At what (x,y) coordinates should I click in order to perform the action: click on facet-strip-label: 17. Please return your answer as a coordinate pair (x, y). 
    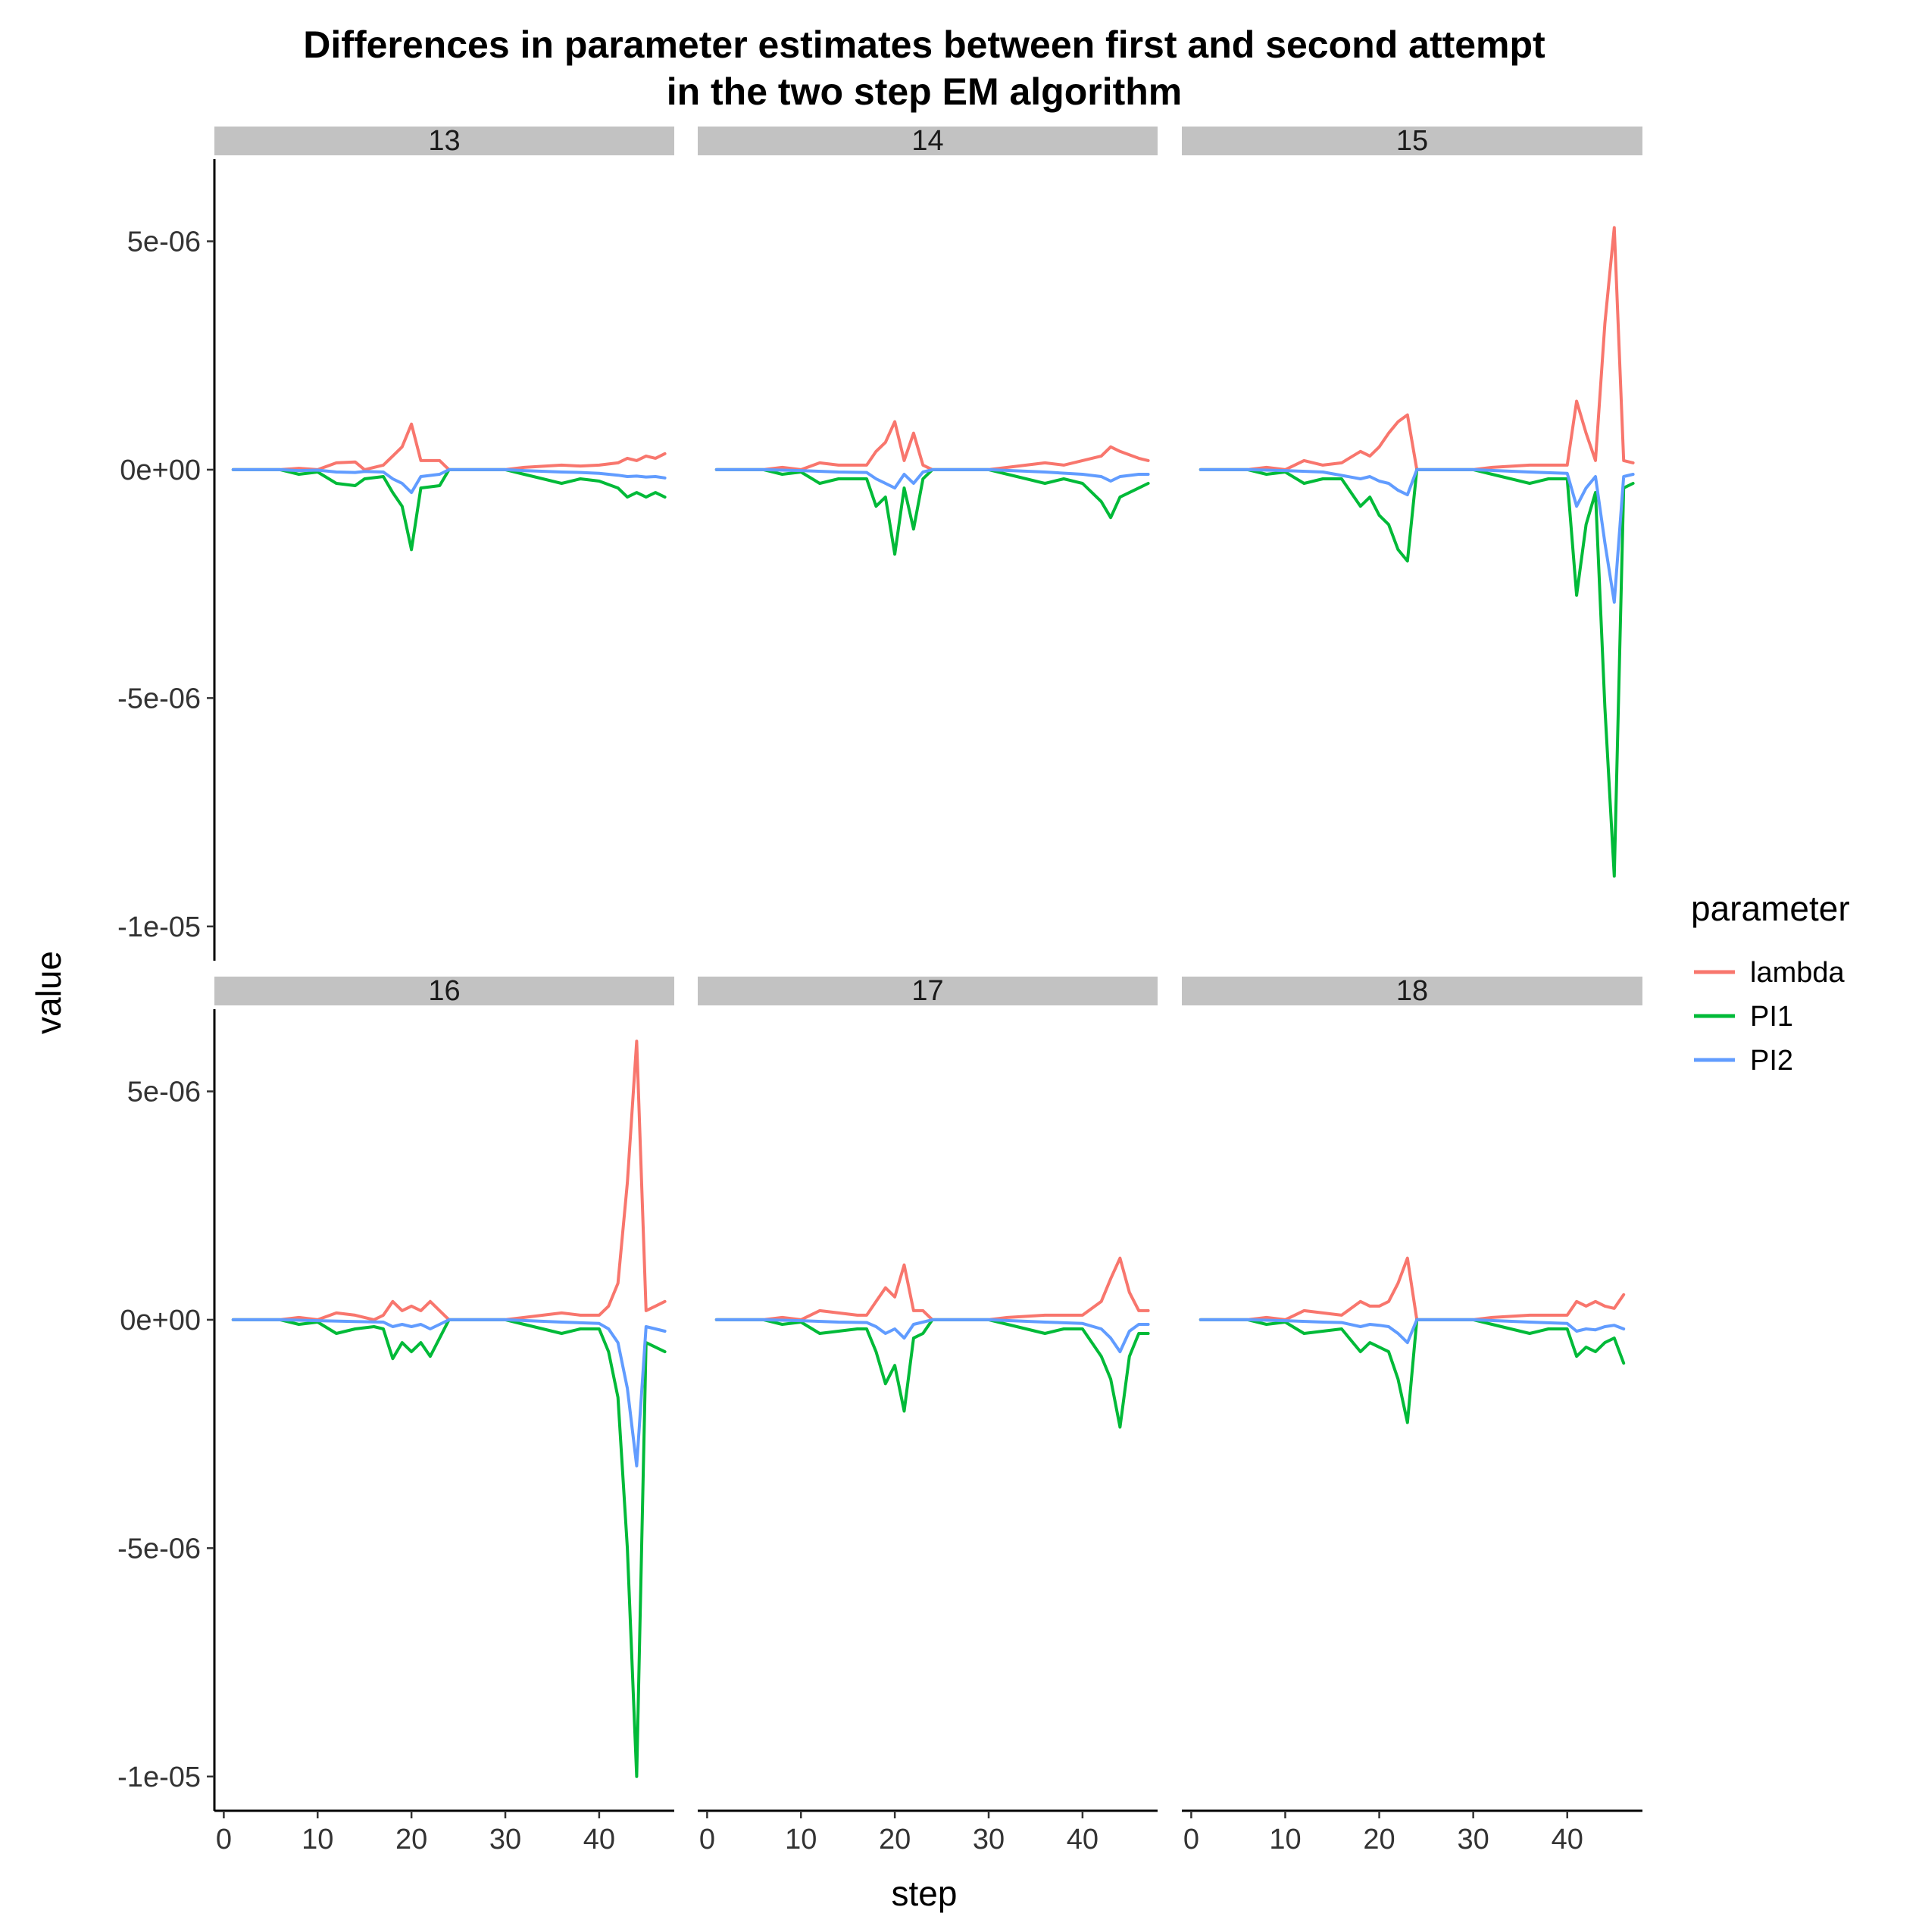
    Looking at the image, I should click on (927, 991).